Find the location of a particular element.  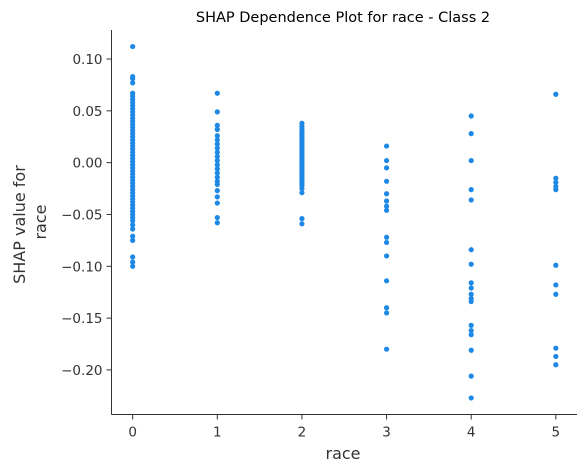

y-axis-label-line-2: race is located at coordinates (40, 221).